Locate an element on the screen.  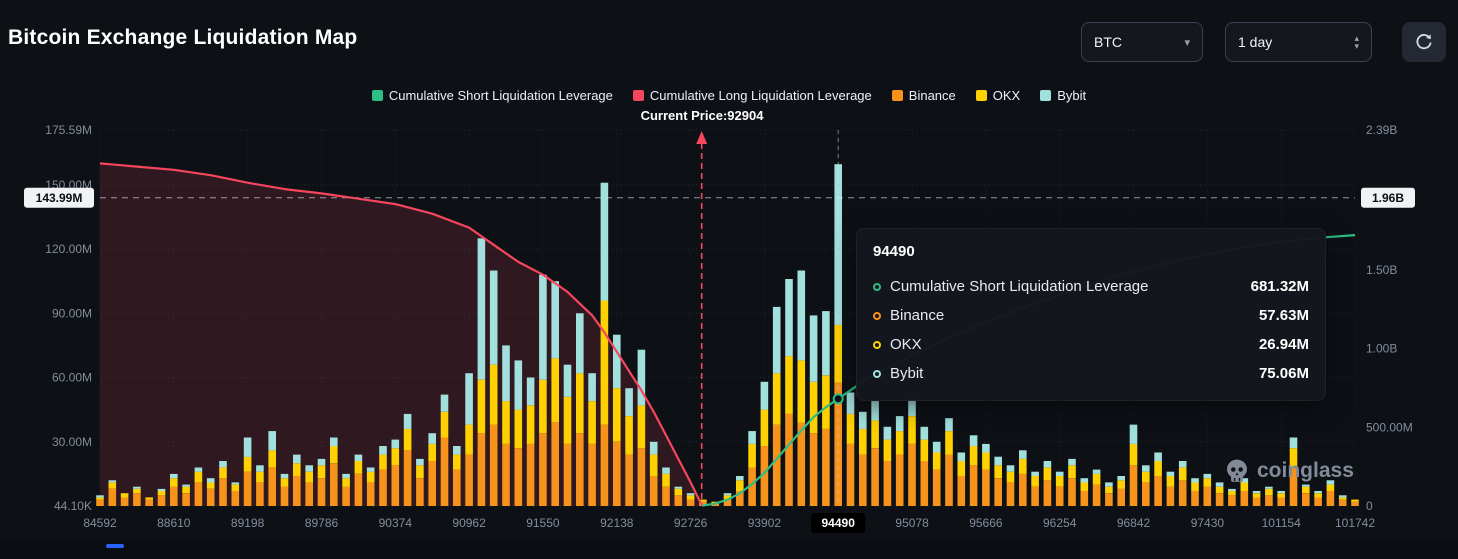
svg-text: 500.00M is located at coordinates (1389, 427).